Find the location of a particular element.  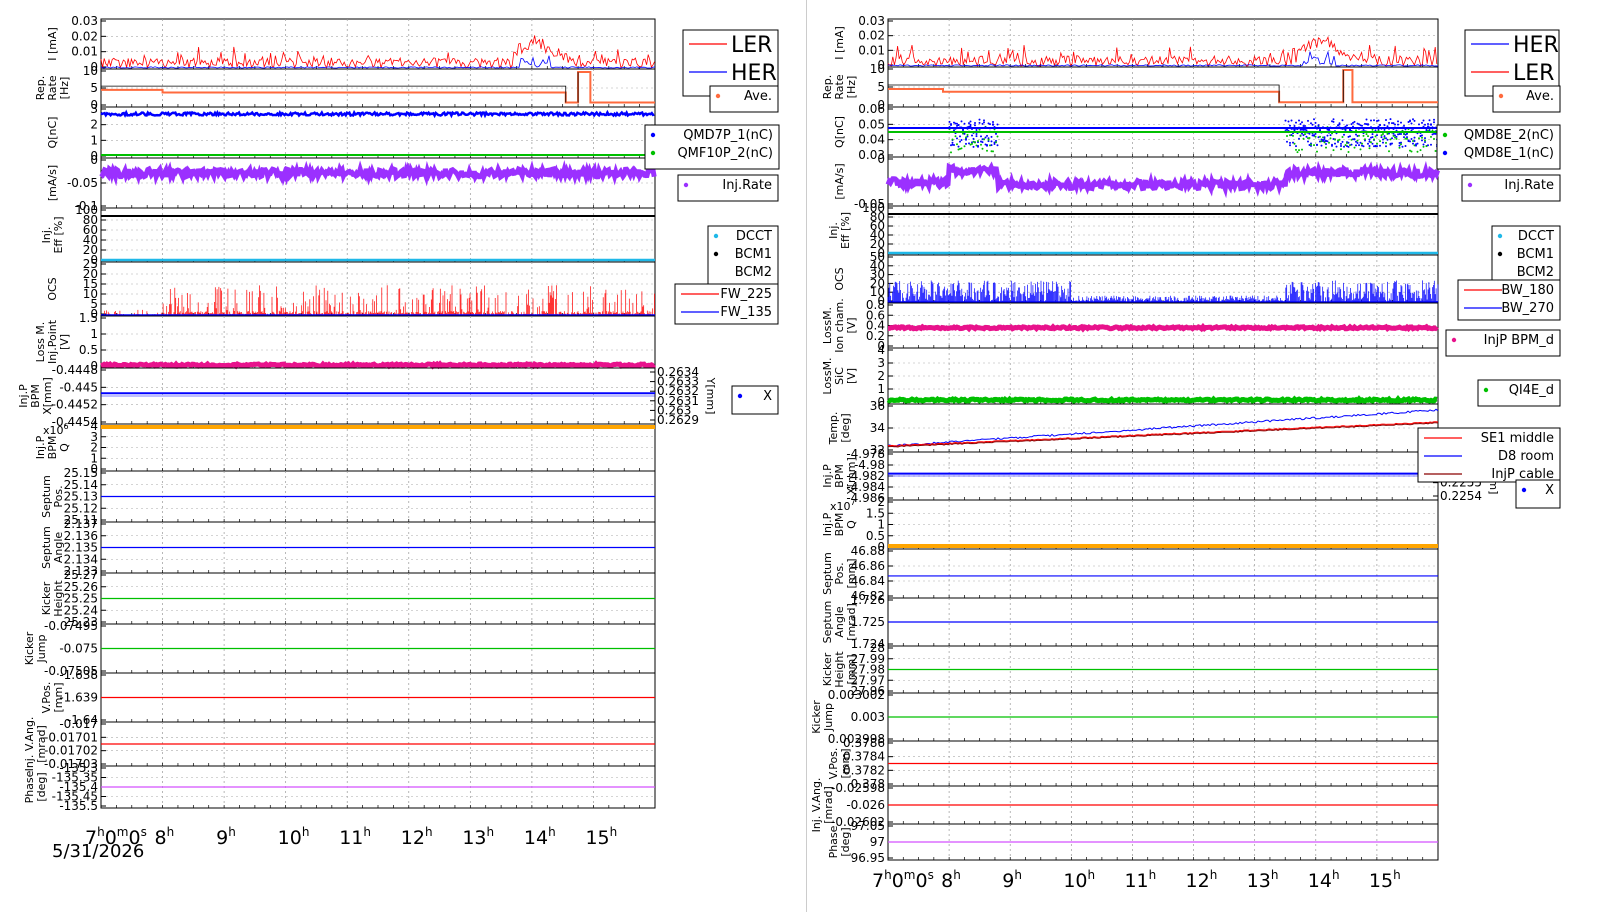

panel-loss: 1.5 1 0.5 0 Loss M. Inj.Point [V] is located at coordinates (345, 342).